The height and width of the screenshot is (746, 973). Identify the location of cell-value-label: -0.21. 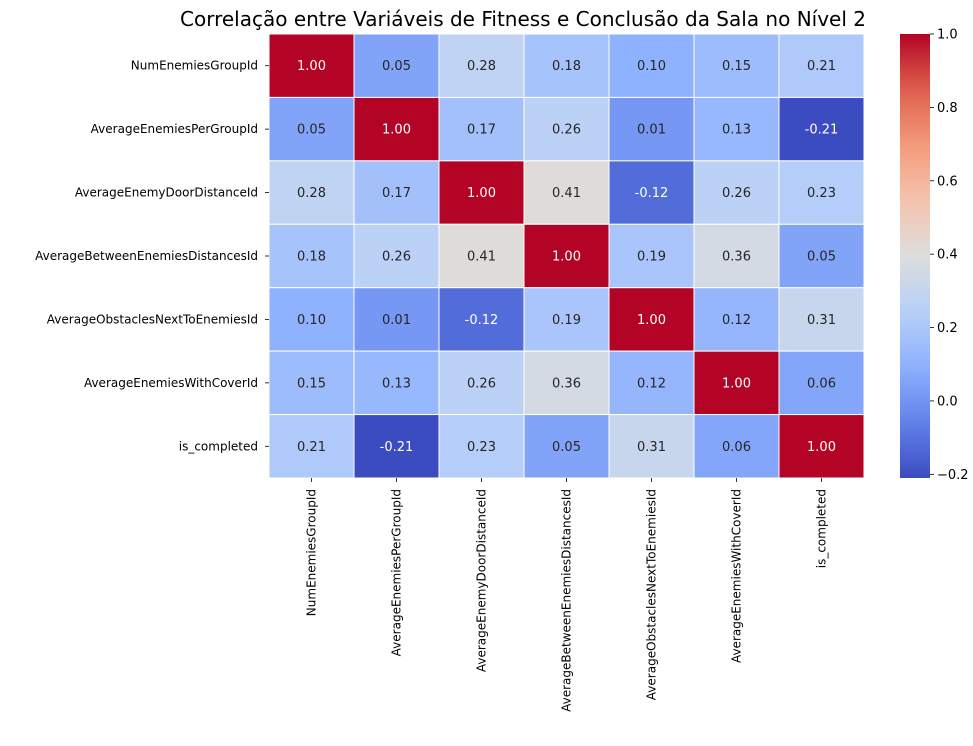
(822, 130).